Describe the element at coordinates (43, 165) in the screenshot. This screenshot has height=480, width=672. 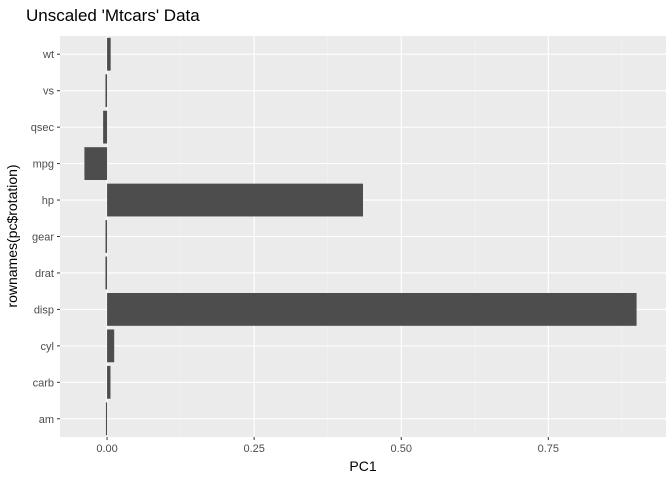
I see `y-tick-label-mpg: mpg` at that location.